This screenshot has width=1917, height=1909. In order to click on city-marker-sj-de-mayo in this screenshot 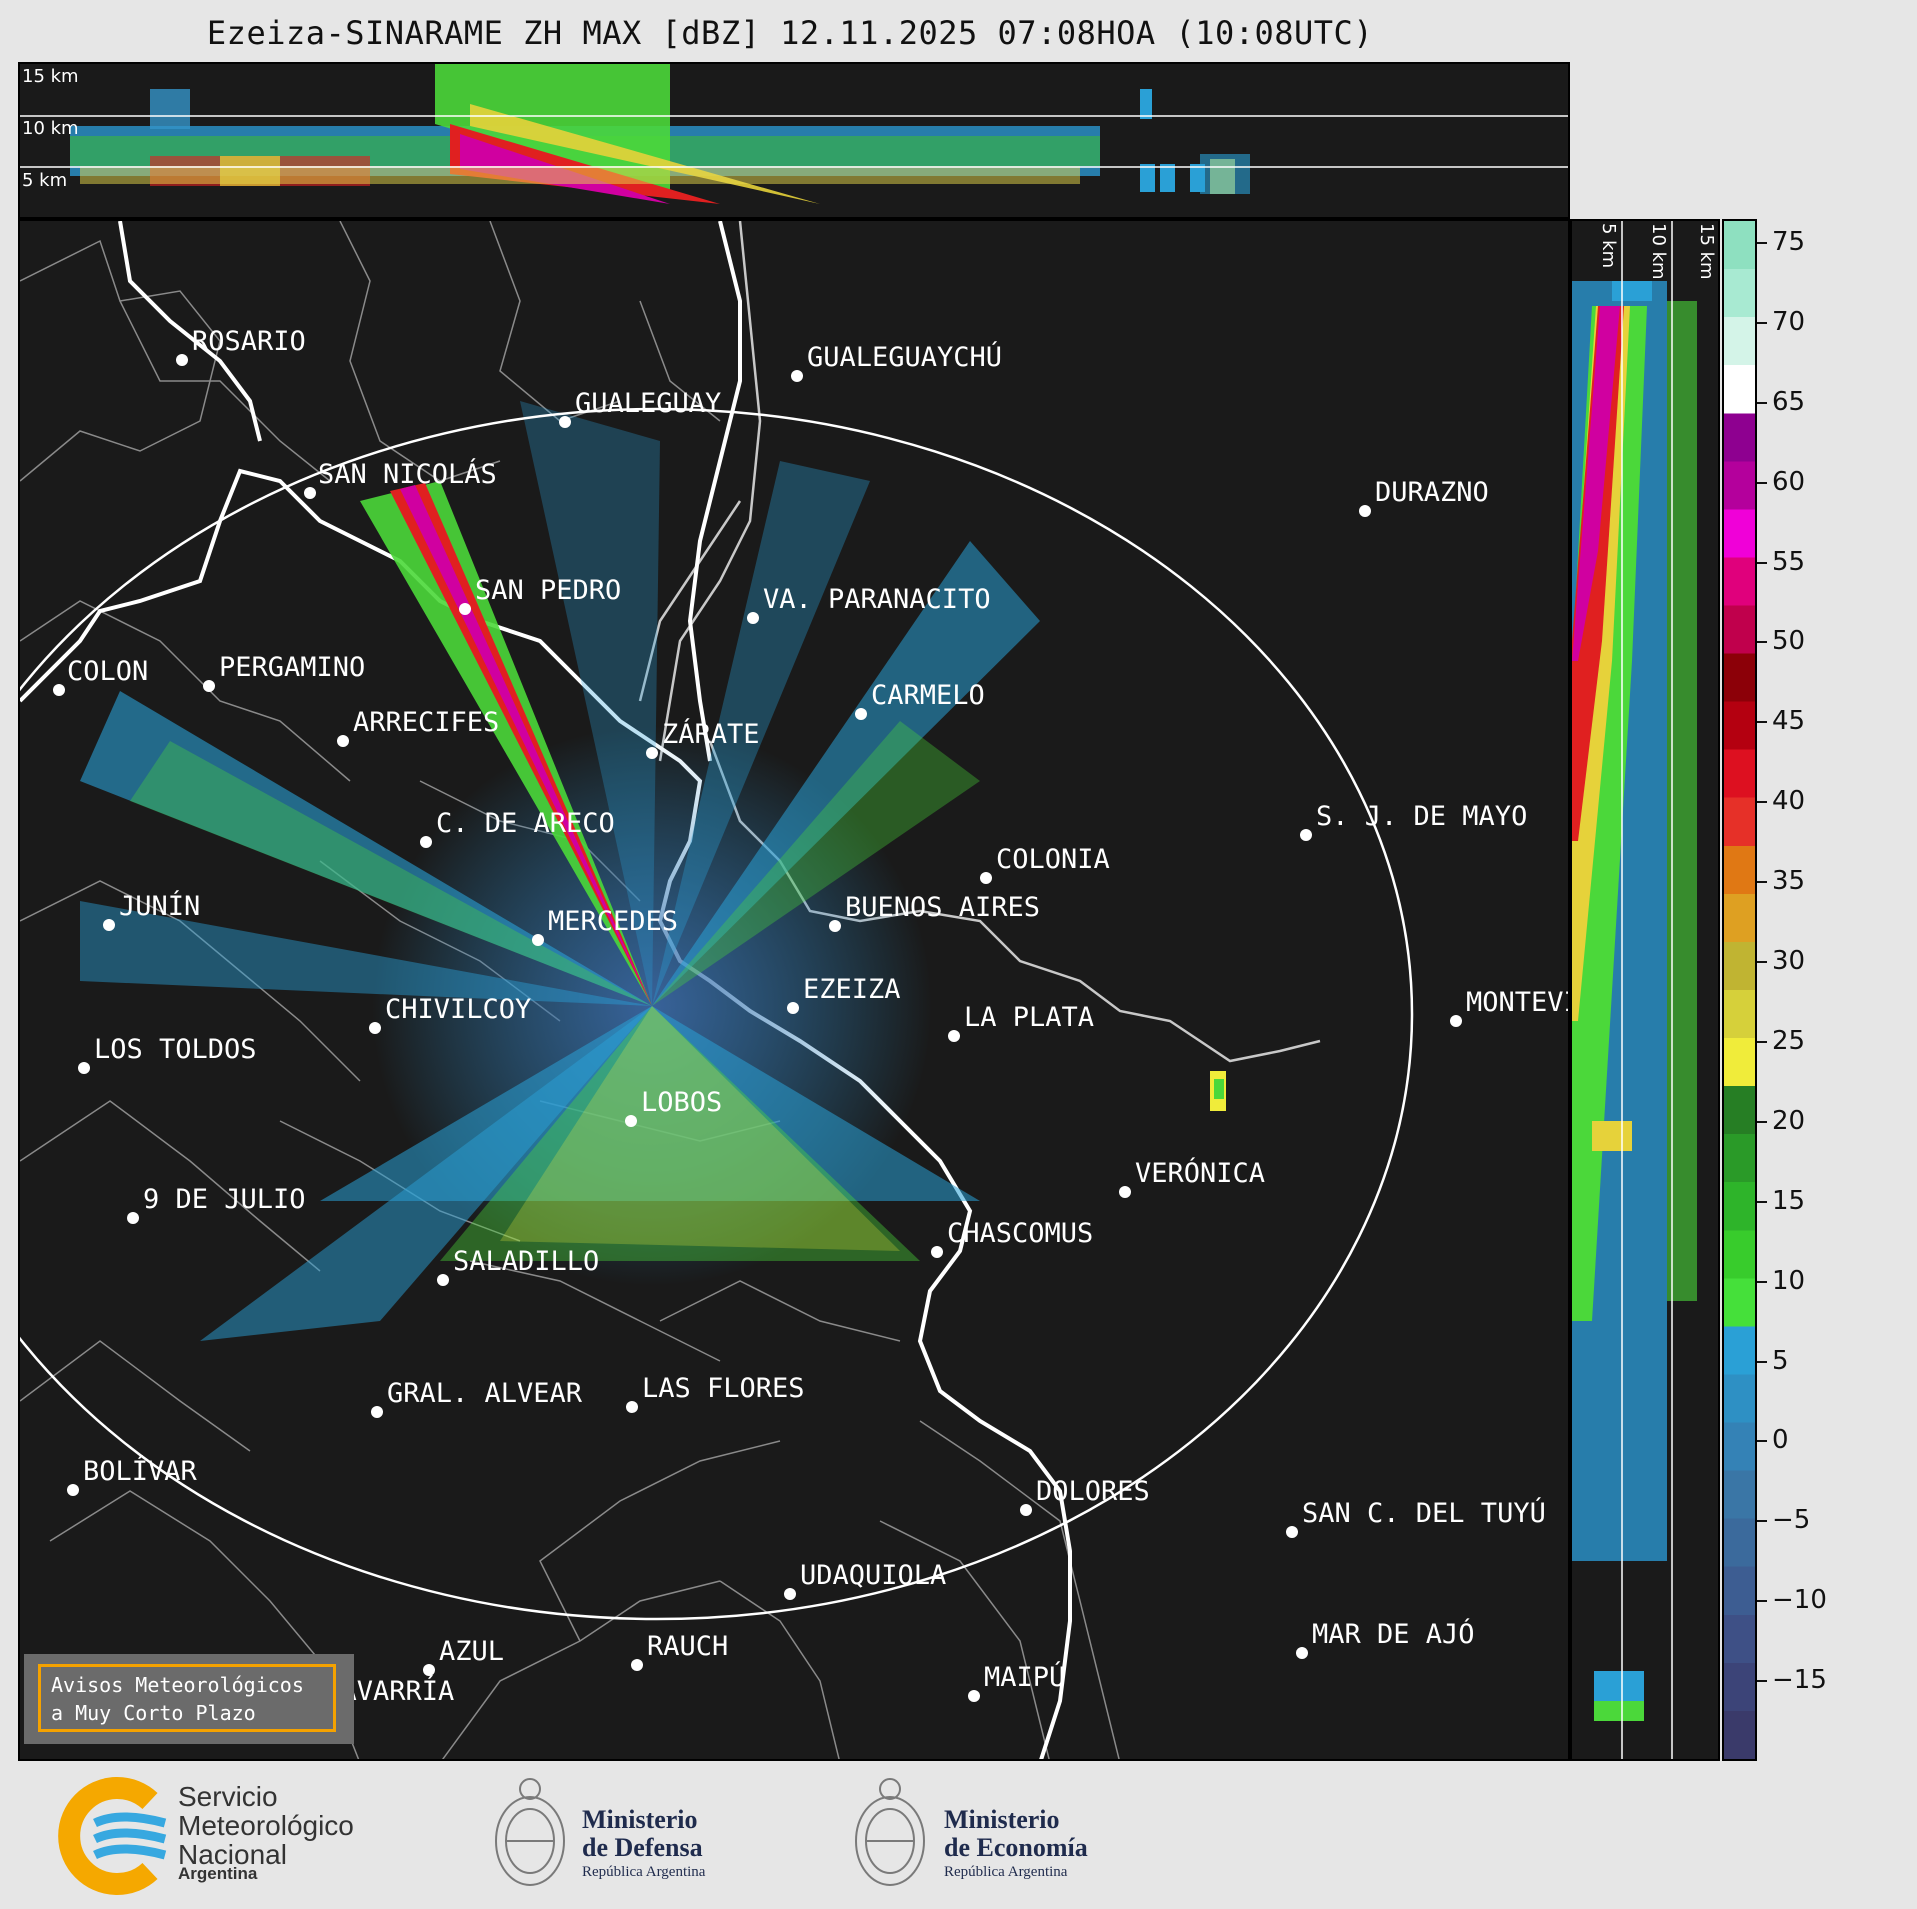, I will do `click(1306, 835)`.